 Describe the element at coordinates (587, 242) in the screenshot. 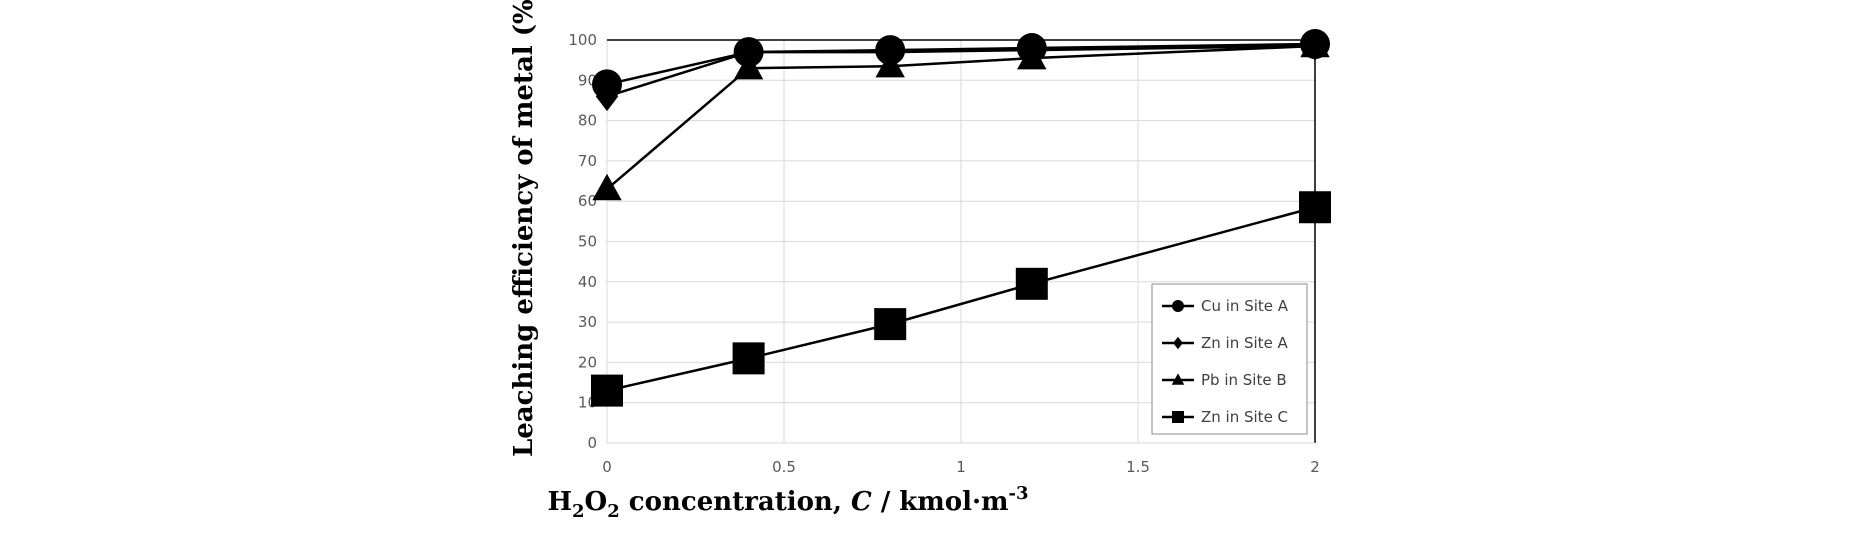

I see `y-tick-label: 50` at that location.